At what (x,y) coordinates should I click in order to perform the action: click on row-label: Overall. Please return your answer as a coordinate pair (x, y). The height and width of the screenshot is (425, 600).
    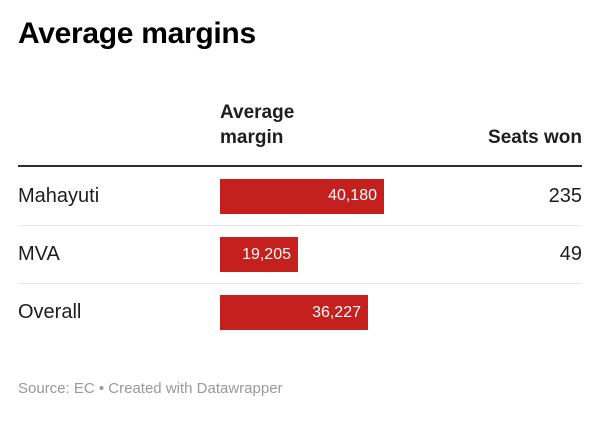
    Looking at the image, I should click on (50, 312).